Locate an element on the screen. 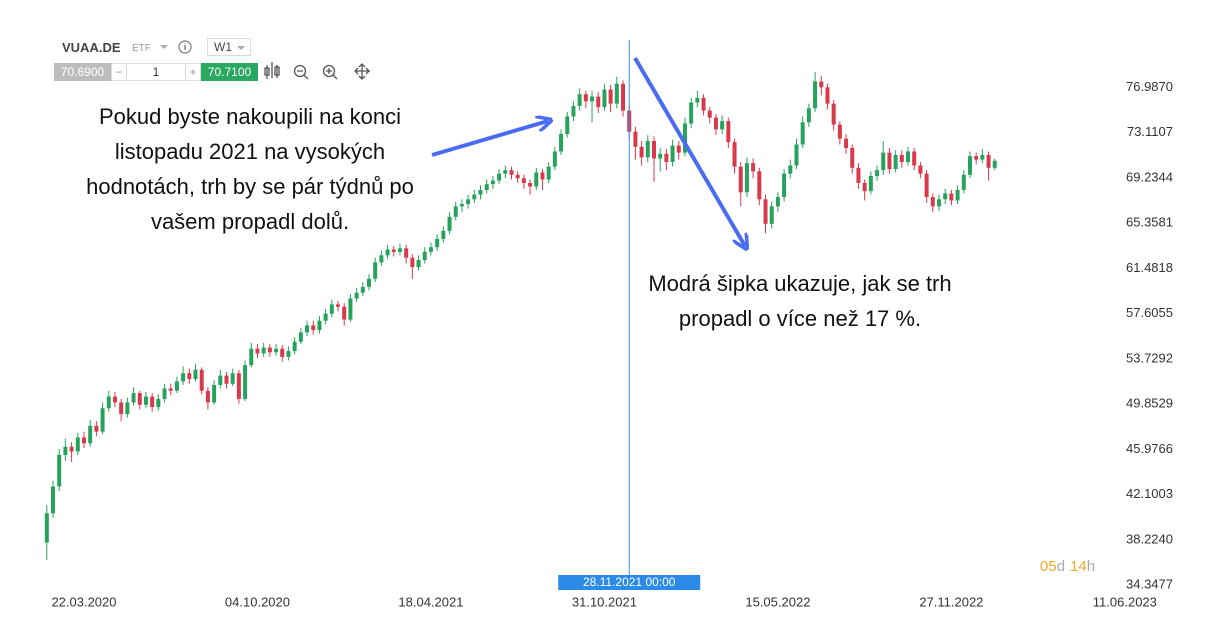  annotation-text: hodnotách, trh by se pár týdnů po is located at coordinates (250, 186).